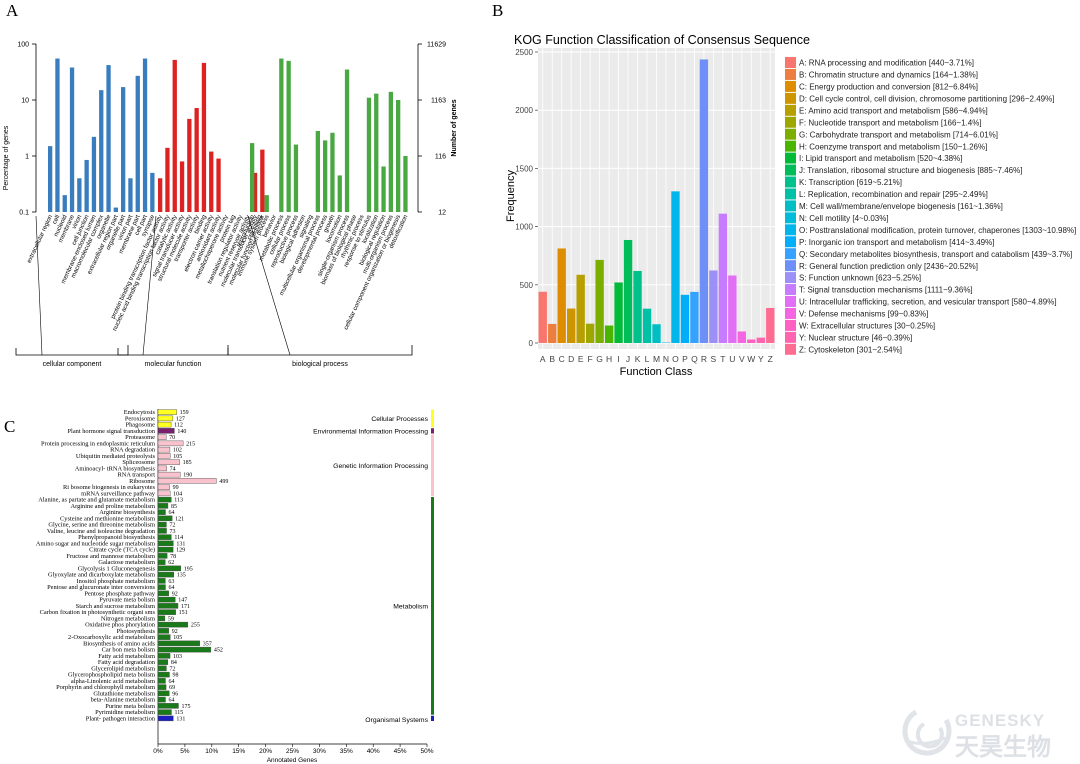  What do you see at coordinates (599, 359) in the screenshot?
I see `x-tick-label: G` at bounding box center [599, 359].